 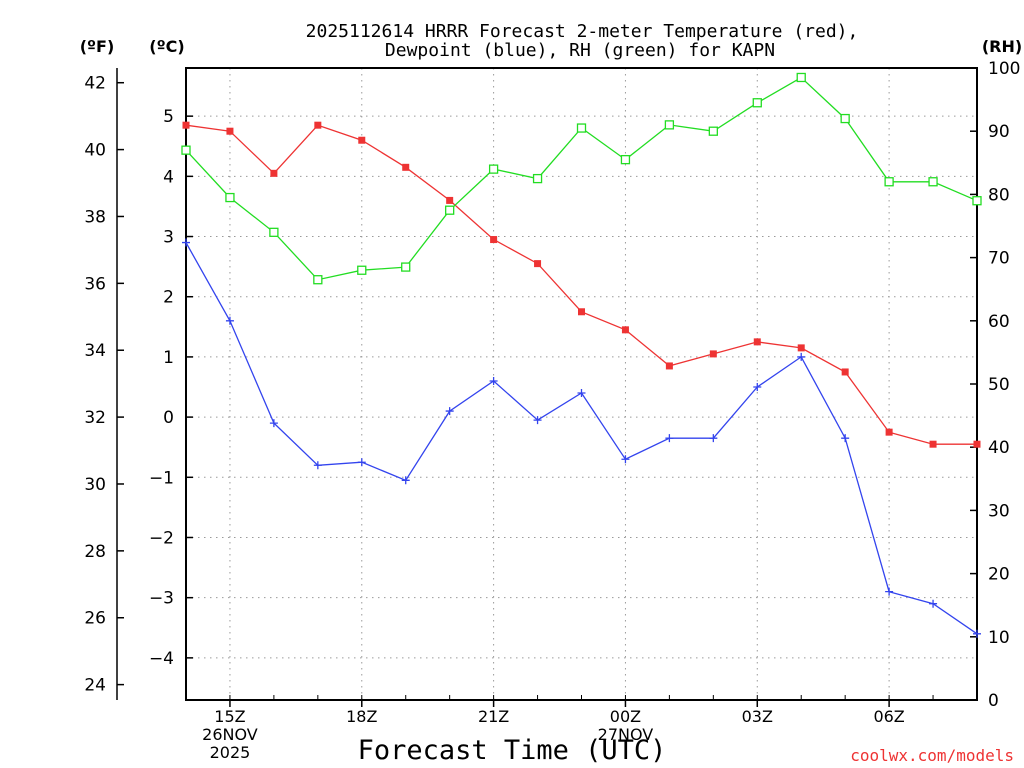 I want to click on celsius-tick-label: −3, so click(x=161, y=599).